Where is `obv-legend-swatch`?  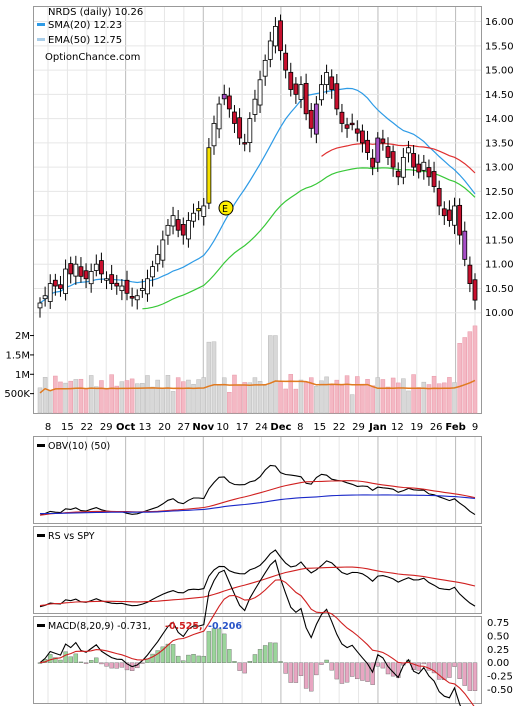 obv-legend-swatch is located at coordinates (41, 445).